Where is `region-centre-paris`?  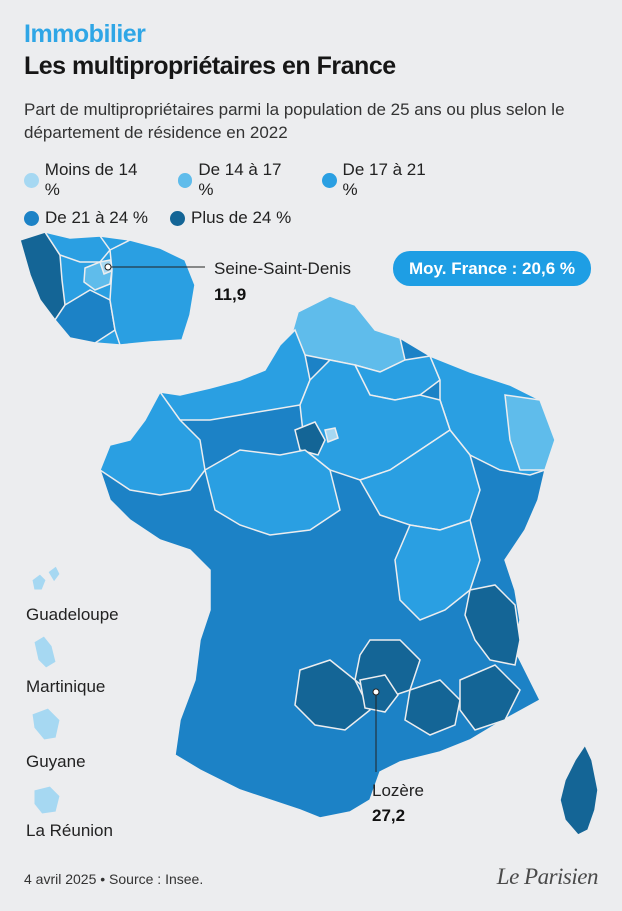 region-centre-paris is located at coordinates (375, 420).